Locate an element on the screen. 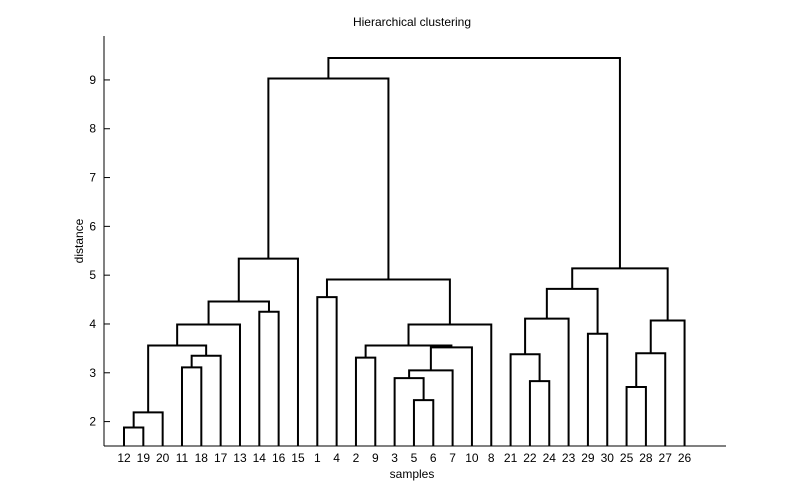 This screenshot has height=500, width=801. leaf-label: 5 is located at coordinates (414, 458).